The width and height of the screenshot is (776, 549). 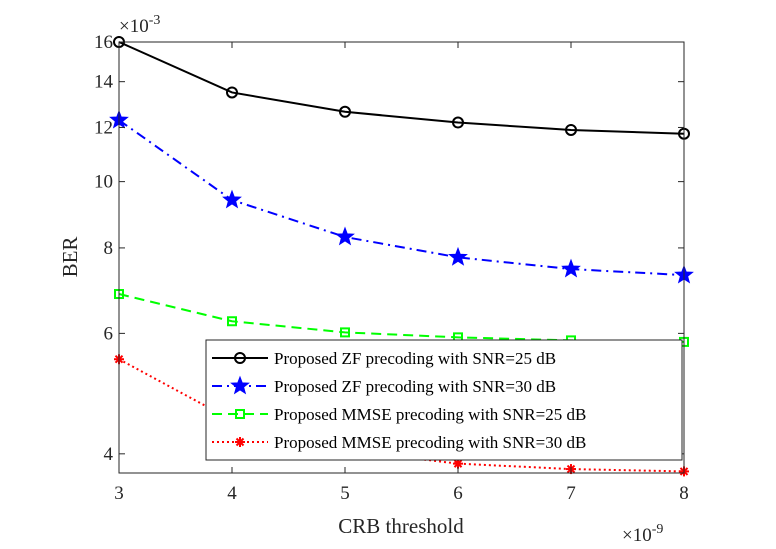 I want to click on y-tick-label: 16, so click(x=103, y=42).